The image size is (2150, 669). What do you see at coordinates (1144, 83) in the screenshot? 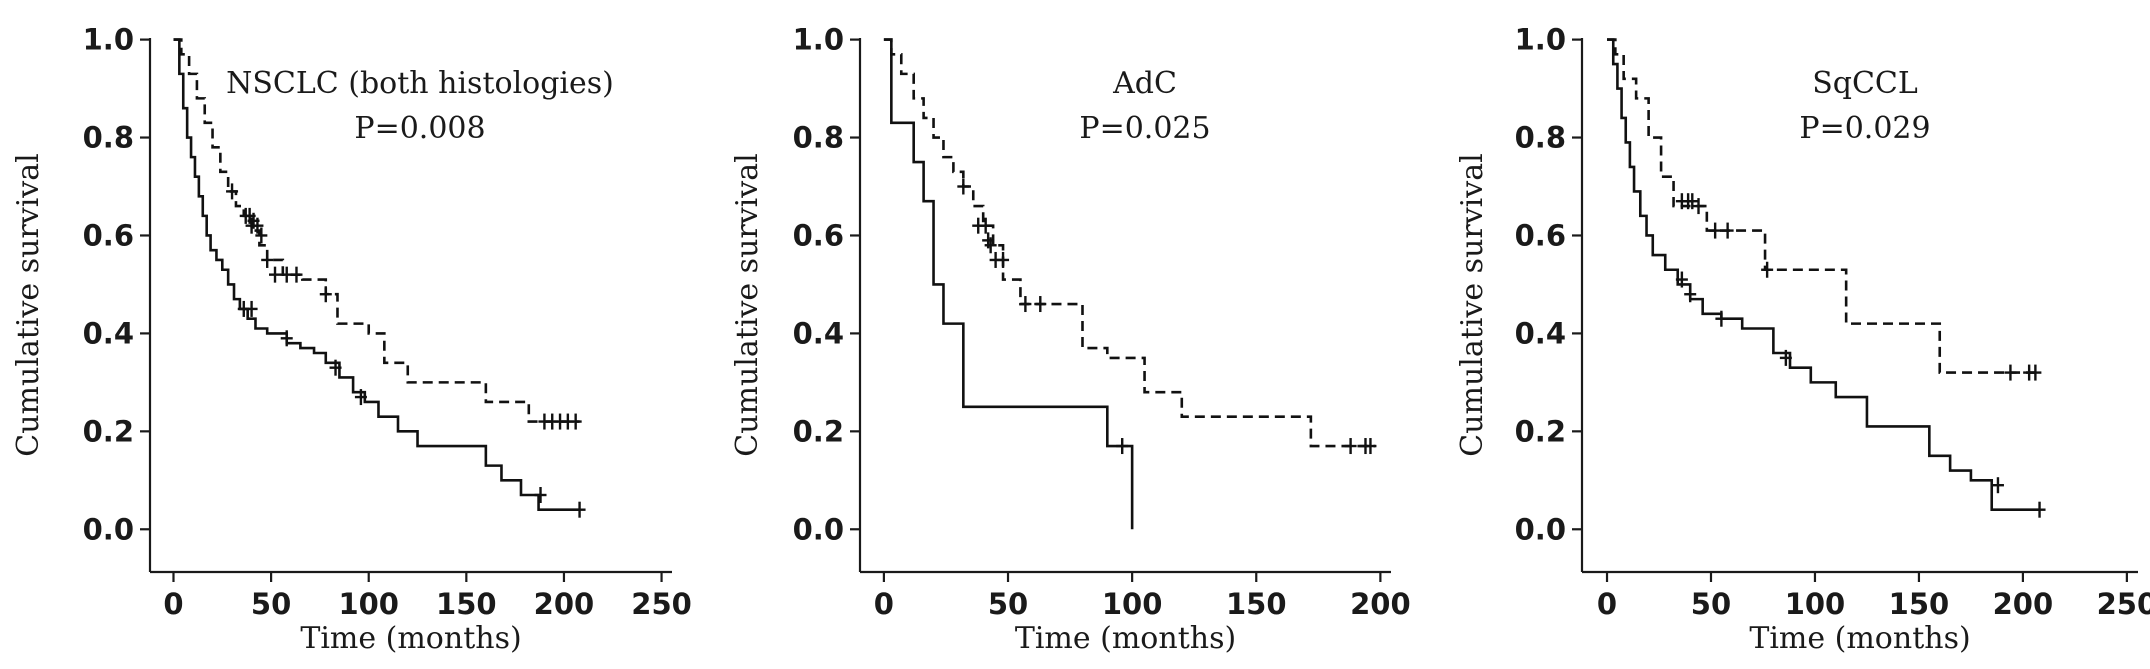
I see `subgroup-label: AdC` at bounding box center [1144, 83].